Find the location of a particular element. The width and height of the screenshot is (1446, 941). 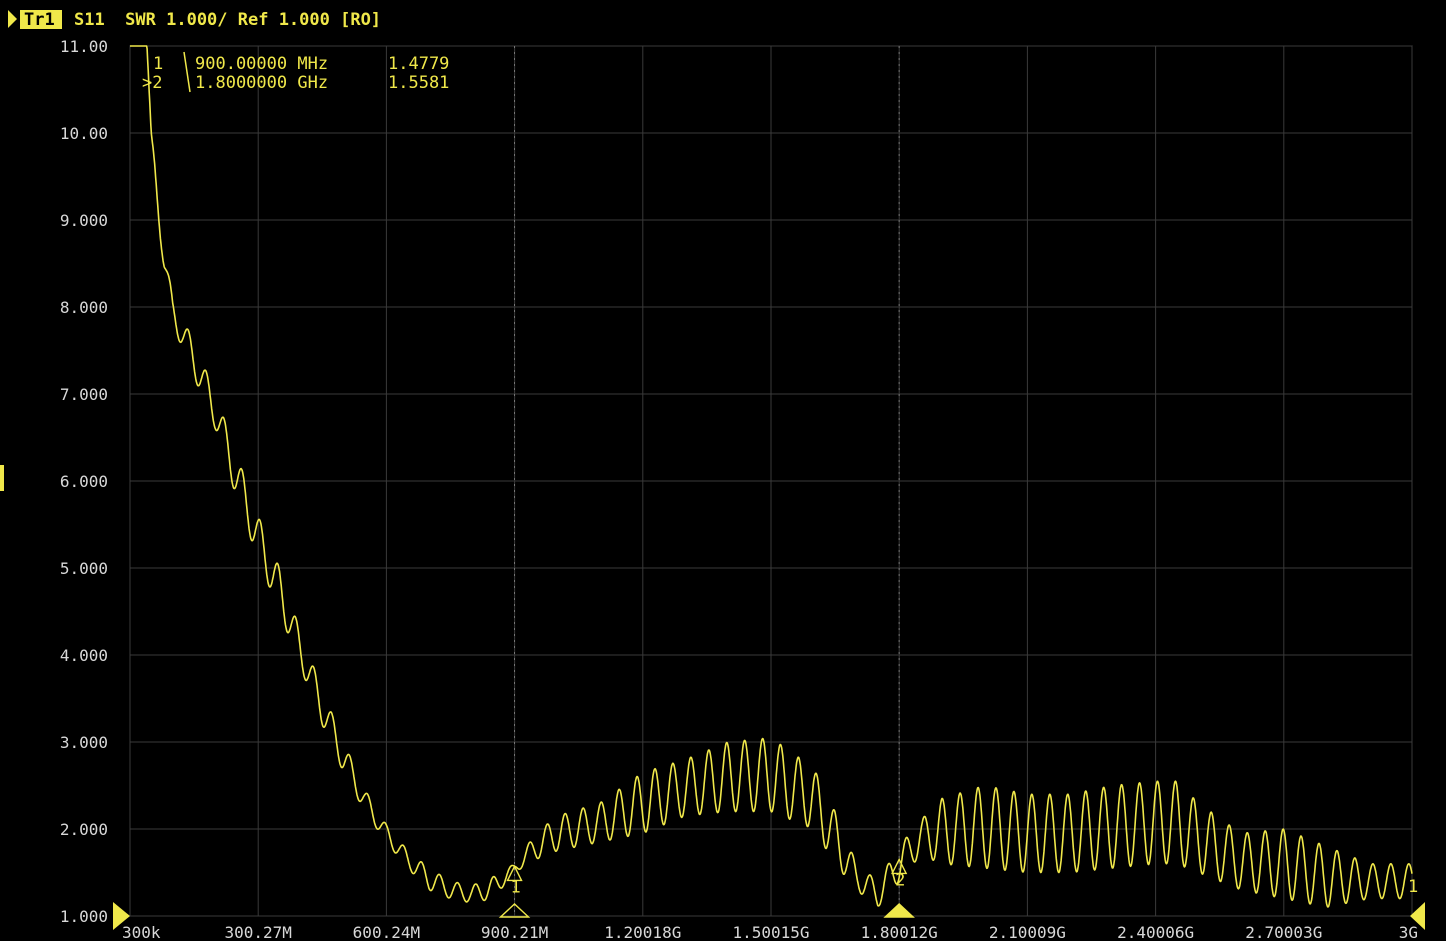

marker-1-axis-triangle-icon is located at coordinates (514, 910).